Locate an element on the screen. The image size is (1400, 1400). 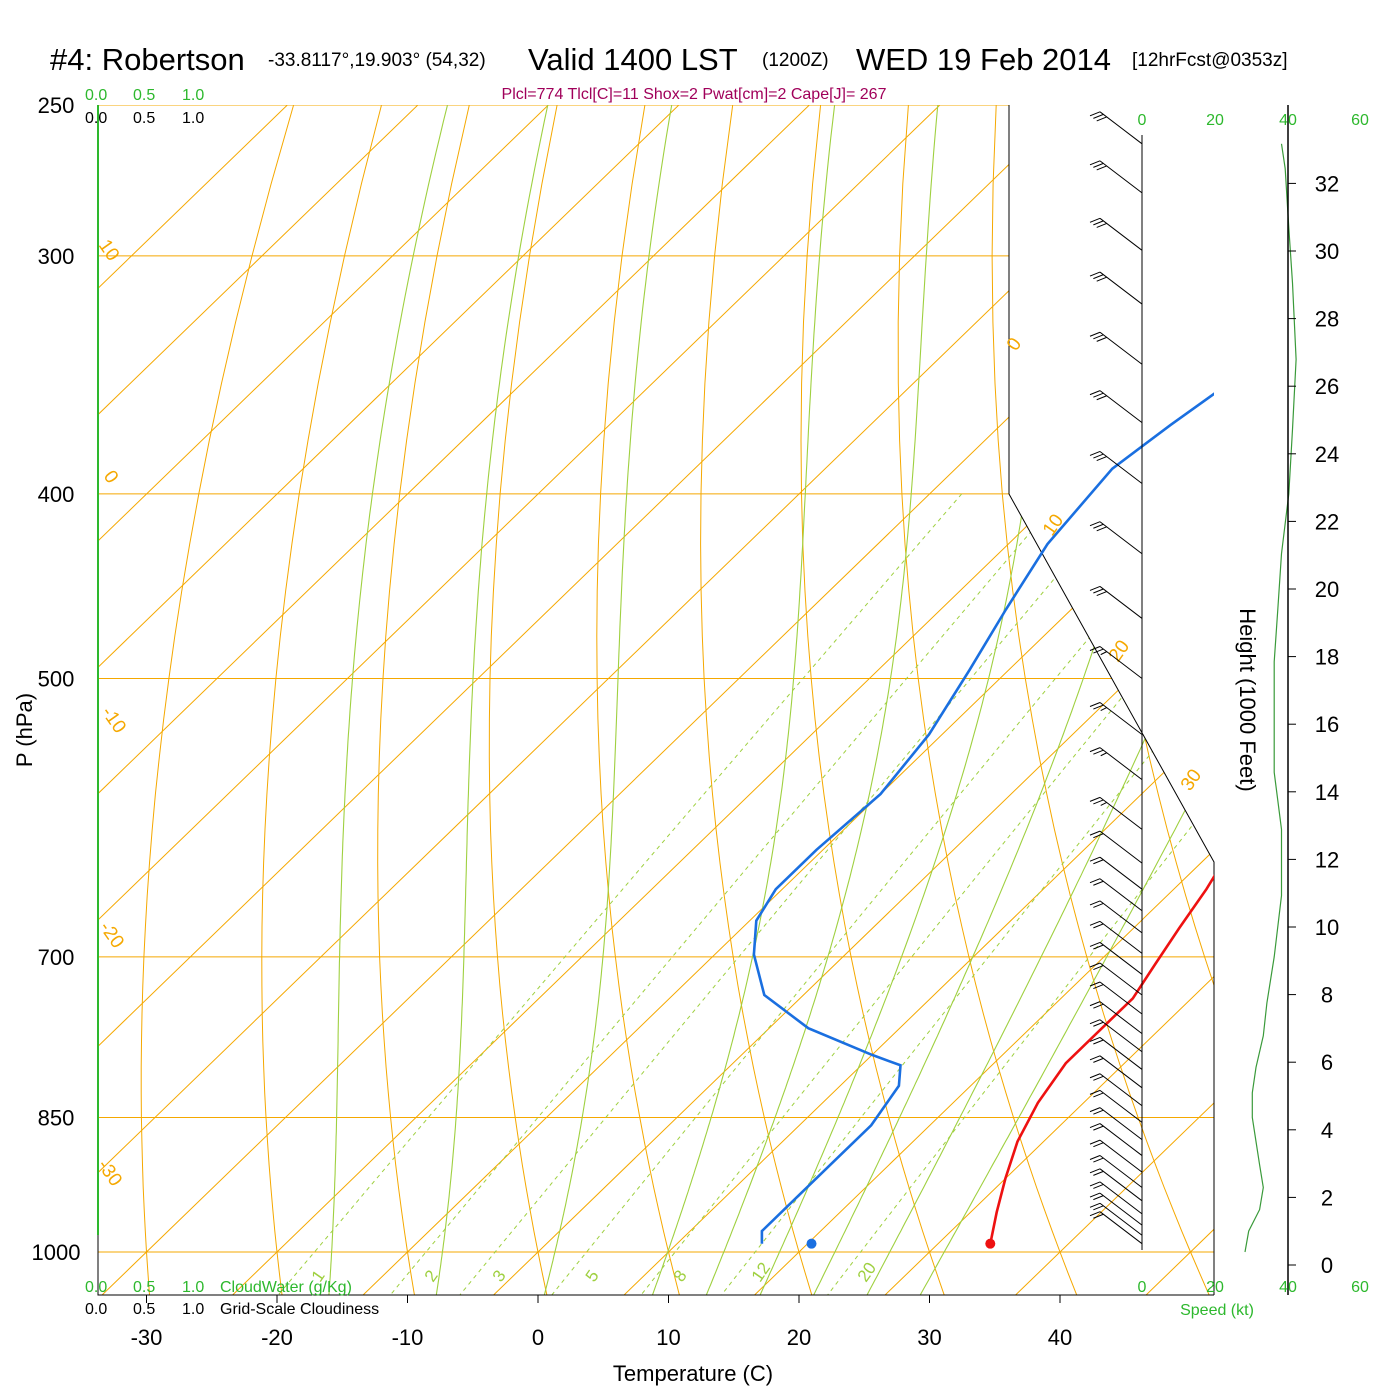
wind-barbs is located at coordinates (1193, 682).